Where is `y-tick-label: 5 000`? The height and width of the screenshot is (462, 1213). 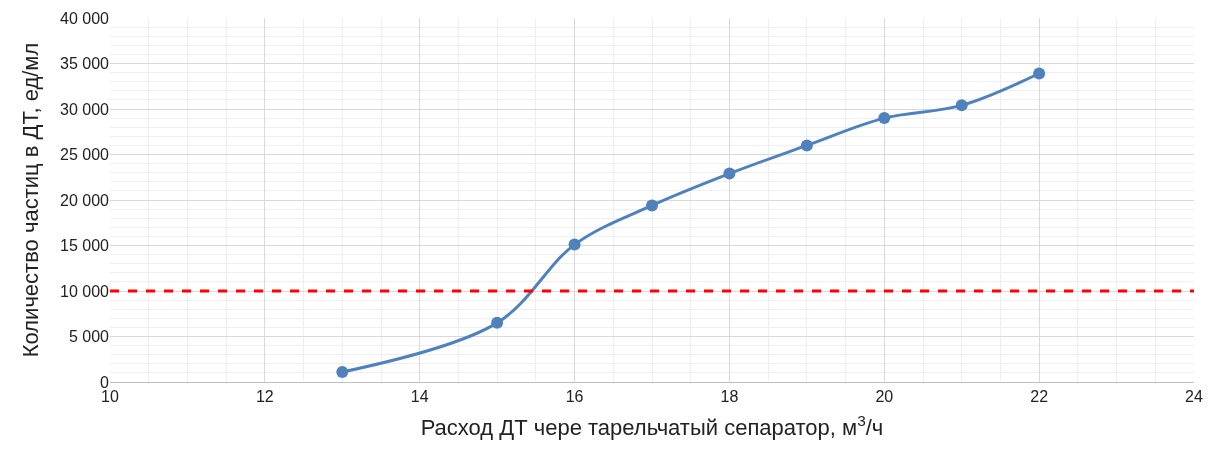 y-tick-label: 5 000 is located at coordinates (89, 337).